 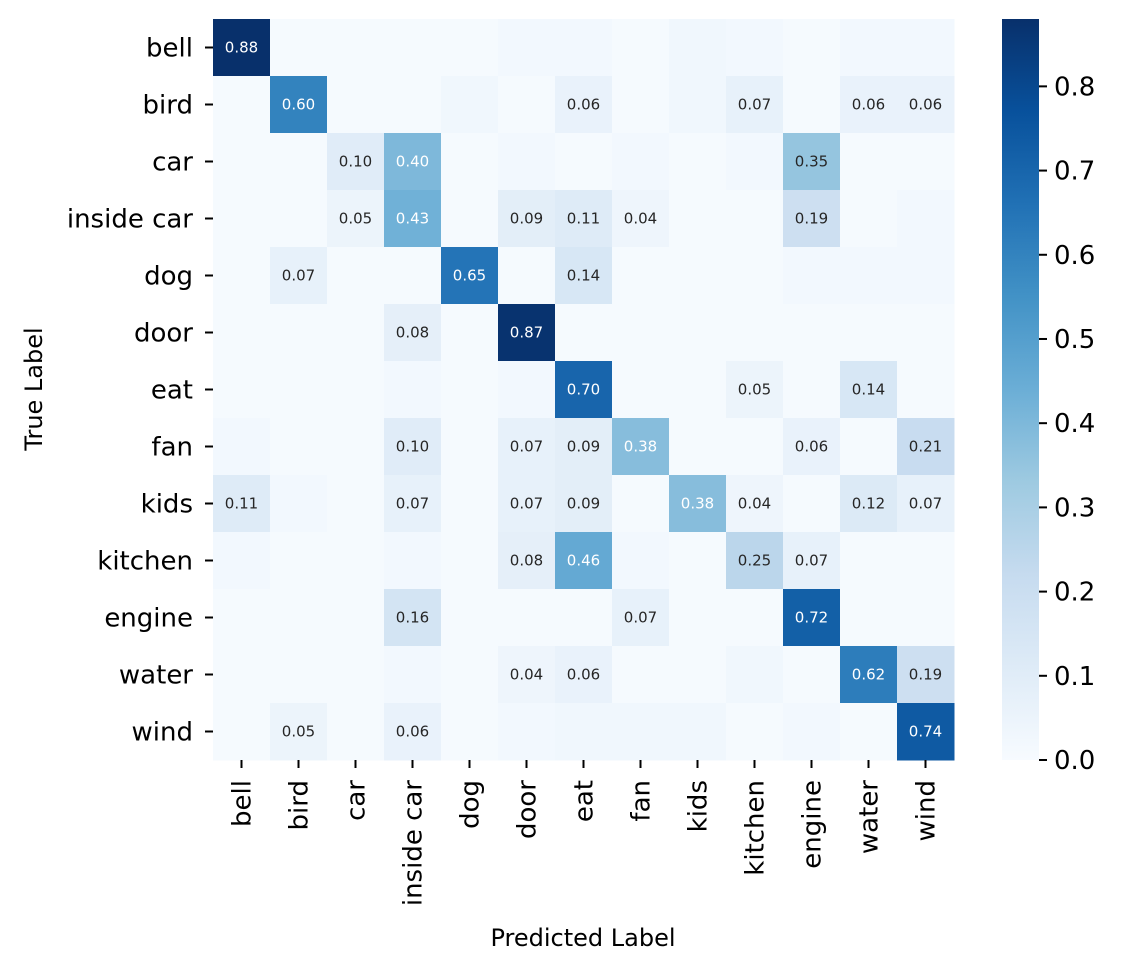 What do you see at coordinates (357, 800) in the screenshot?
I see `x-tick-label: car` at bounding box center [357, 800].